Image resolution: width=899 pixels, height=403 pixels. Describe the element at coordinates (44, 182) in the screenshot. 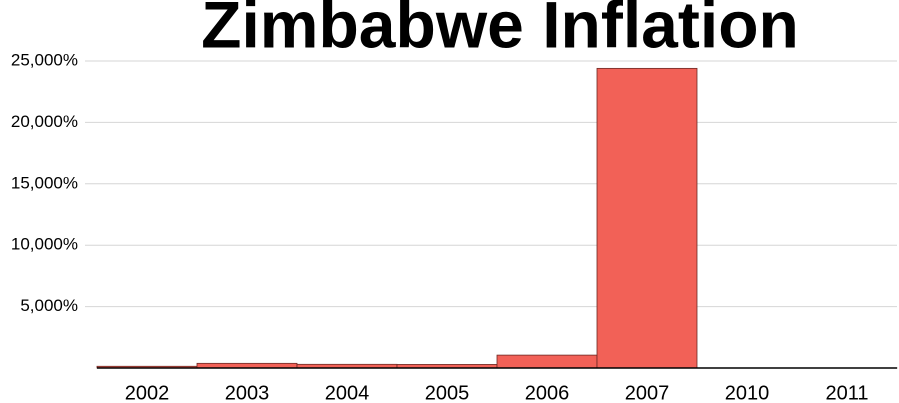

I see `y-tick-label: 15,000%` at that location.